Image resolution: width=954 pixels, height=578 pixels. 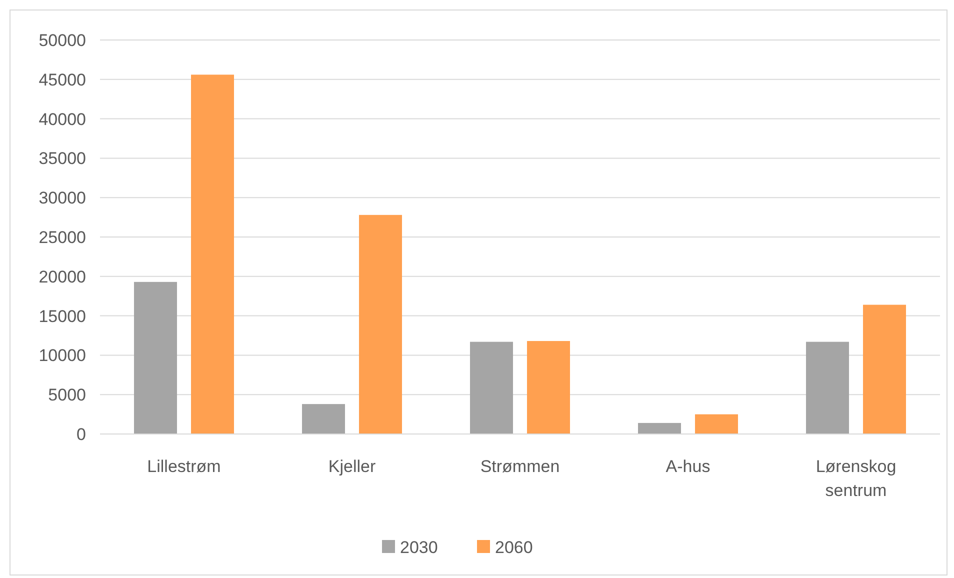 I want to click on x-tick-label: Lillestrøm, so click(x=184, y=466).